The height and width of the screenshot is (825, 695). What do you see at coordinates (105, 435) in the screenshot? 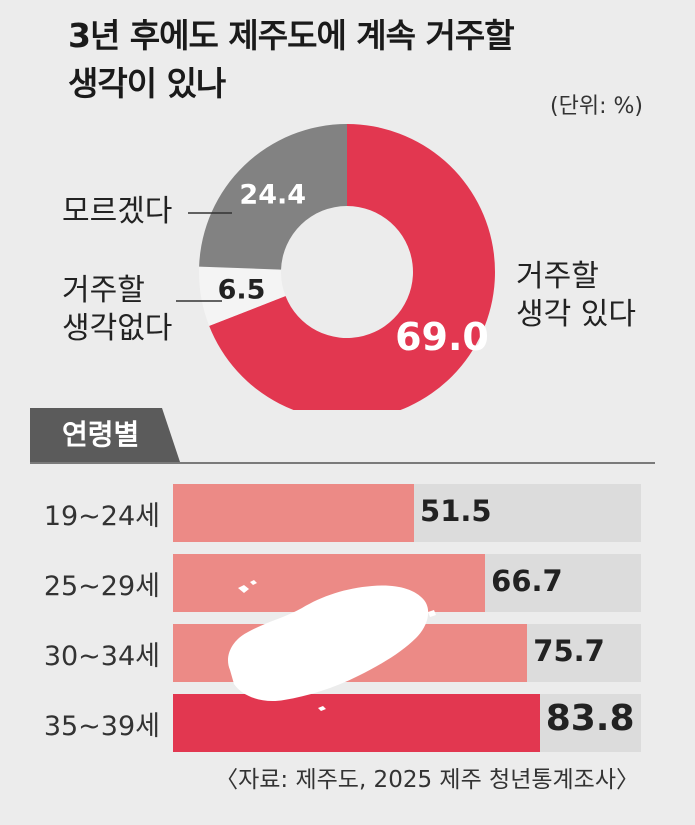
I see `section-tag-age: 연령별` at bounding box center [105, 435].